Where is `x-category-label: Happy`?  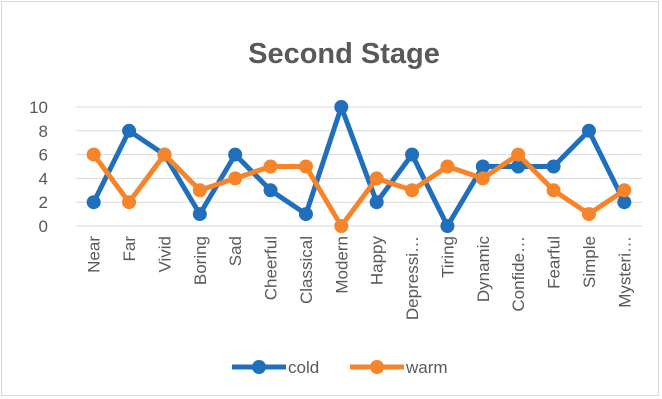 x-category-label: Happy is located at coordinates (377, 261).